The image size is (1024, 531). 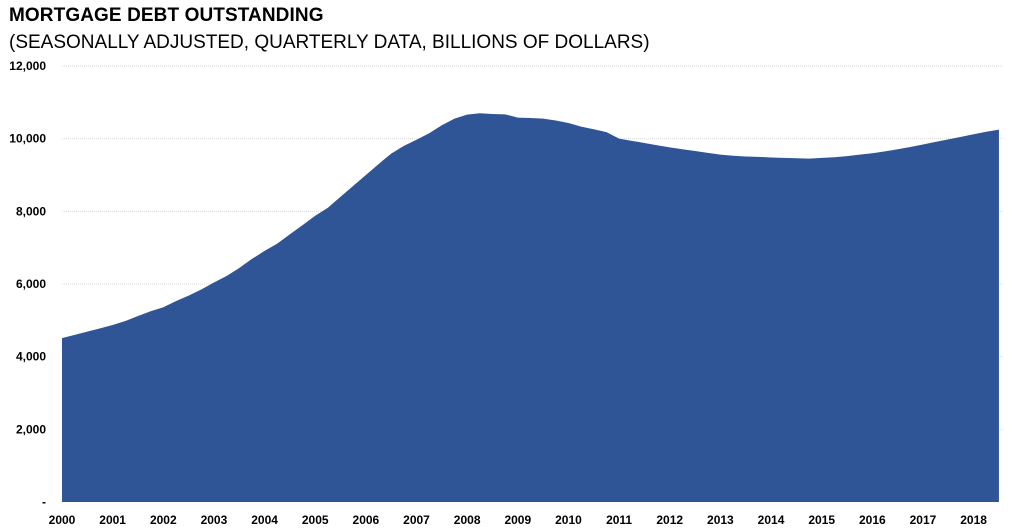 I want to click on x-tick-label: 2011, so click(x=619, y=520).